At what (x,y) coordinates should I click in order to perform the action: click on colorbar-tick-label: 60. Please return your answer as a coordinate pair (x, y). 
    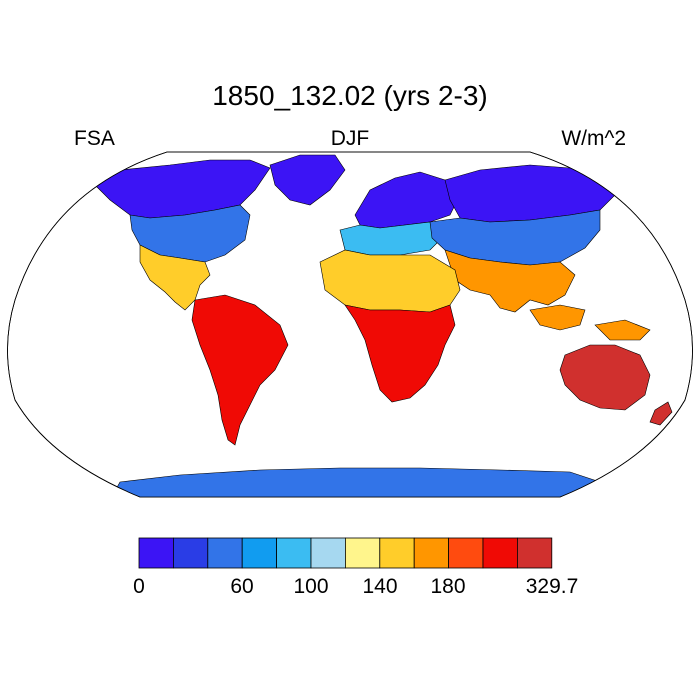
    Looking at the image, I should click on (242, 586).